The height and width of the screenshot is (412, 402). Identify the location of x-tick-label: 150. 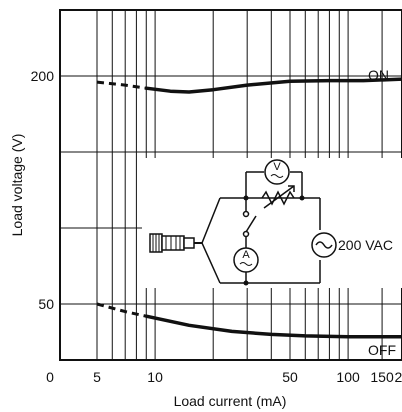
(382, 377).